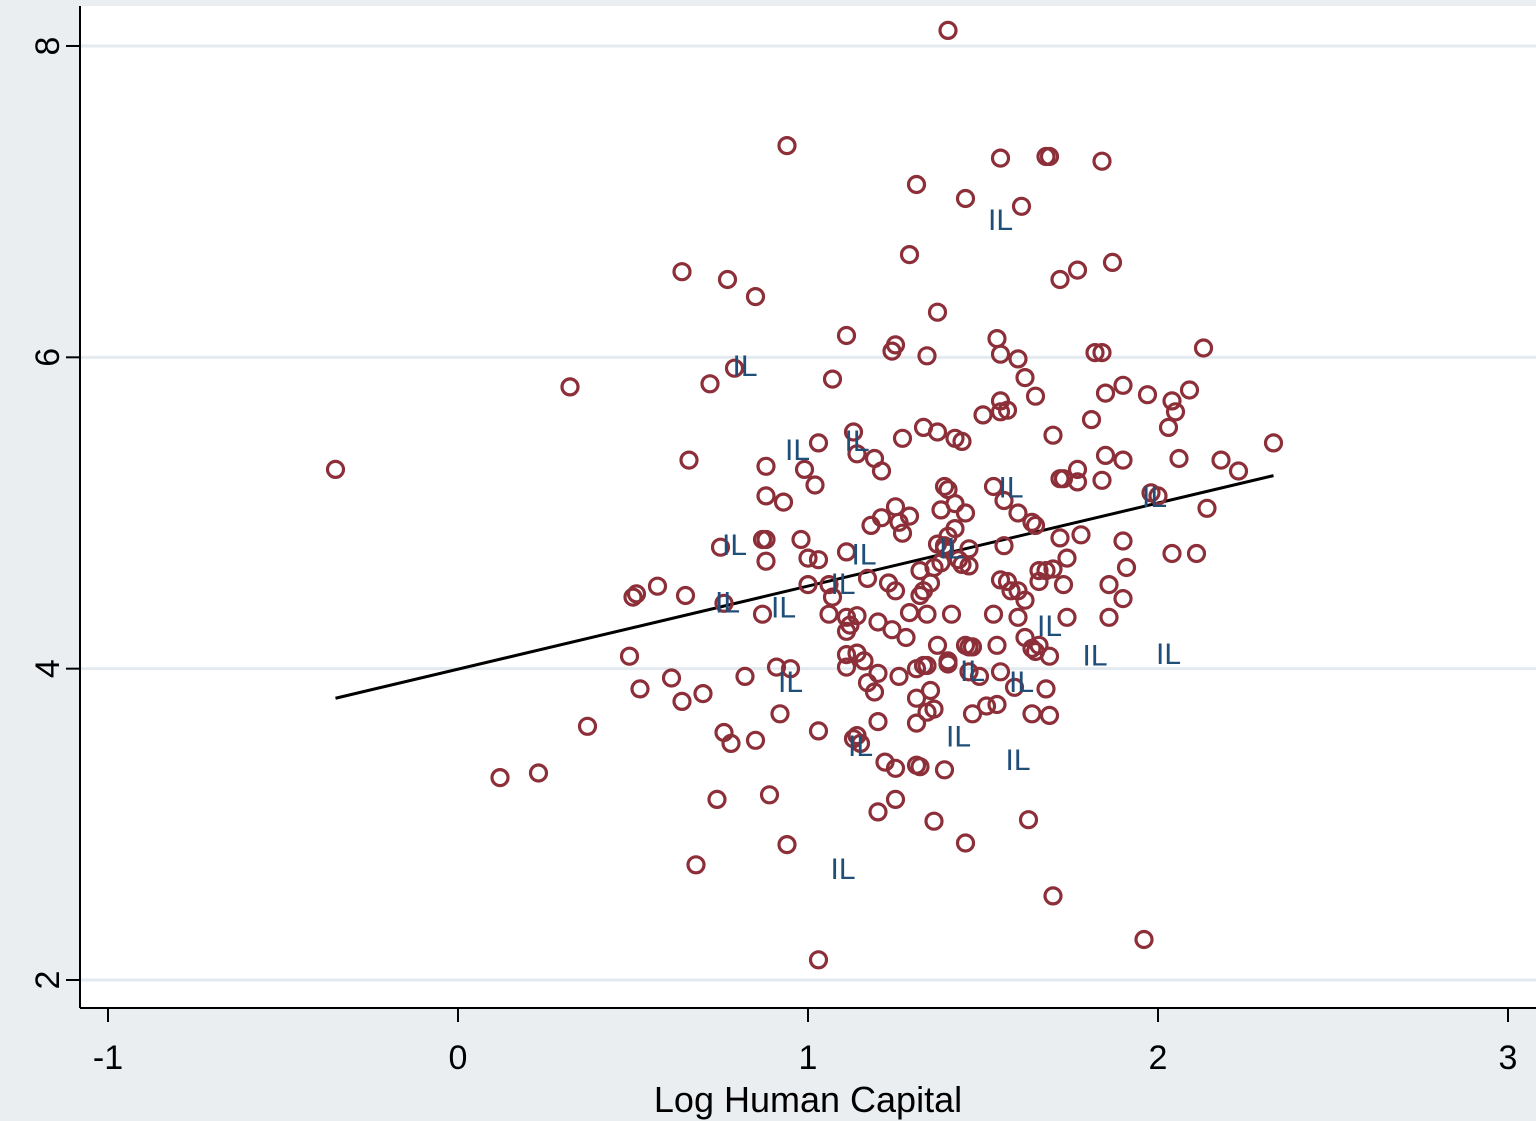 The height and width of the screenshot is (1121, 1536). Describe the element at coordinates (48, 980) in the screenshot. I see `y-tick-label: 2` at that location.